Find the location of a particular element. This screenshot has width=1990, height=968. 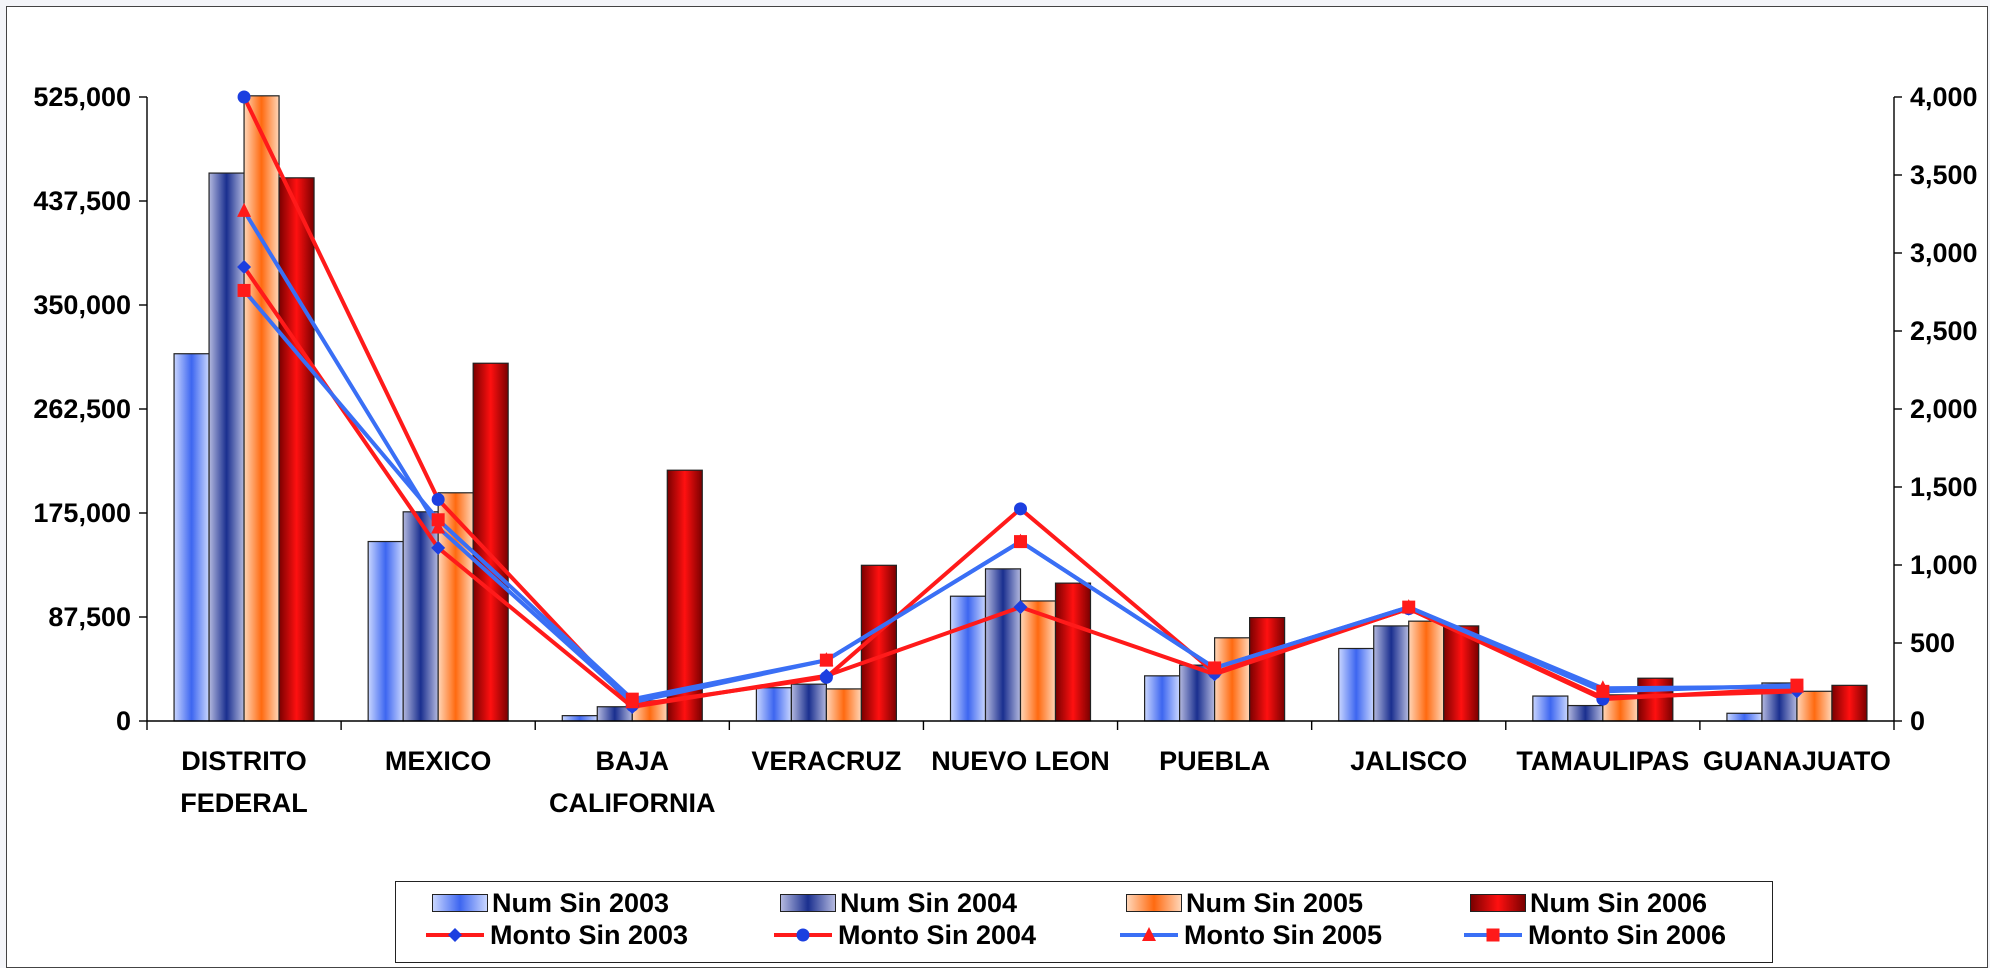

right-tick-label: 3,500 is located at coordinates (1944, 175).